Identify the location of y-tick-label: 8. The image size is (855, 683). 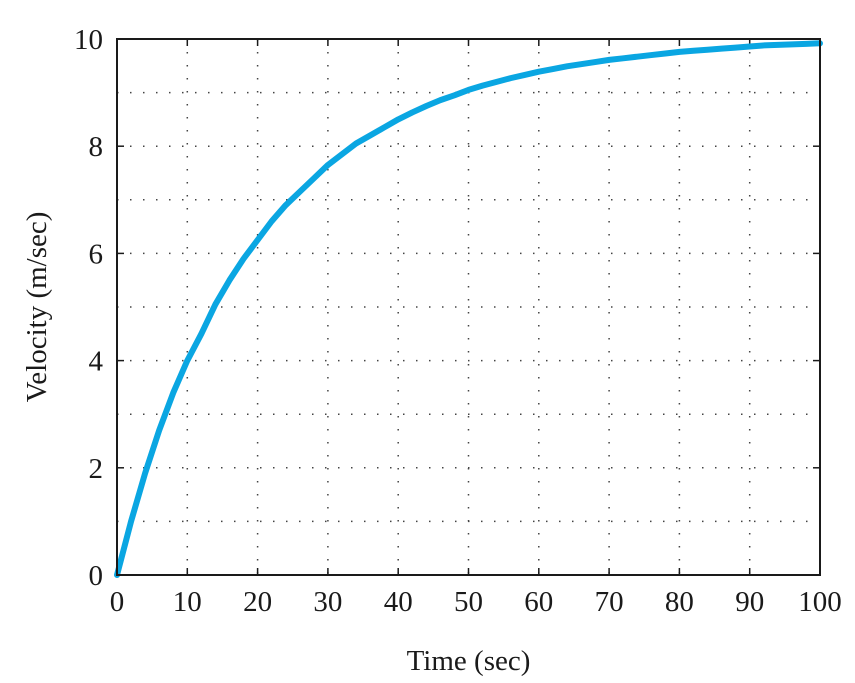
(96, 147).